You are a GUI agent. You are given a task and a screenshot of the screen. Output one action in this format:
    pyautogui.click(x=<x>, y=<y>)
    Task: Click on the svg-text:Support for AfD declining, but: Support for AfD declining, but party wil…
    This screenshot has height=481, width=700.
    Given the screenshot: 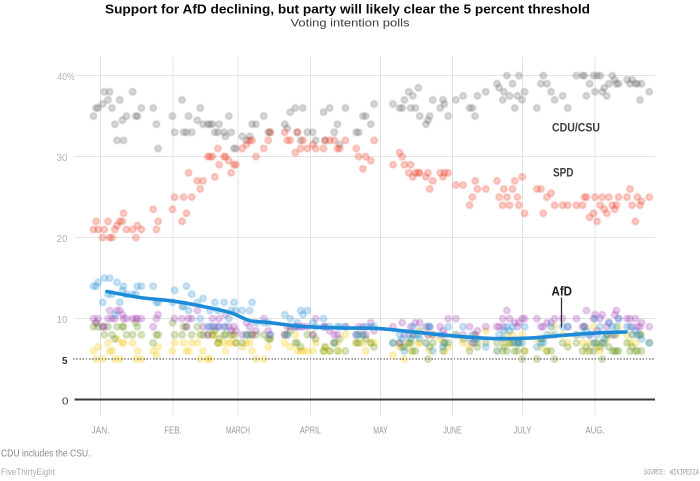 What is the action you would take?
    pyautogui.click(x=347, y=9)
    